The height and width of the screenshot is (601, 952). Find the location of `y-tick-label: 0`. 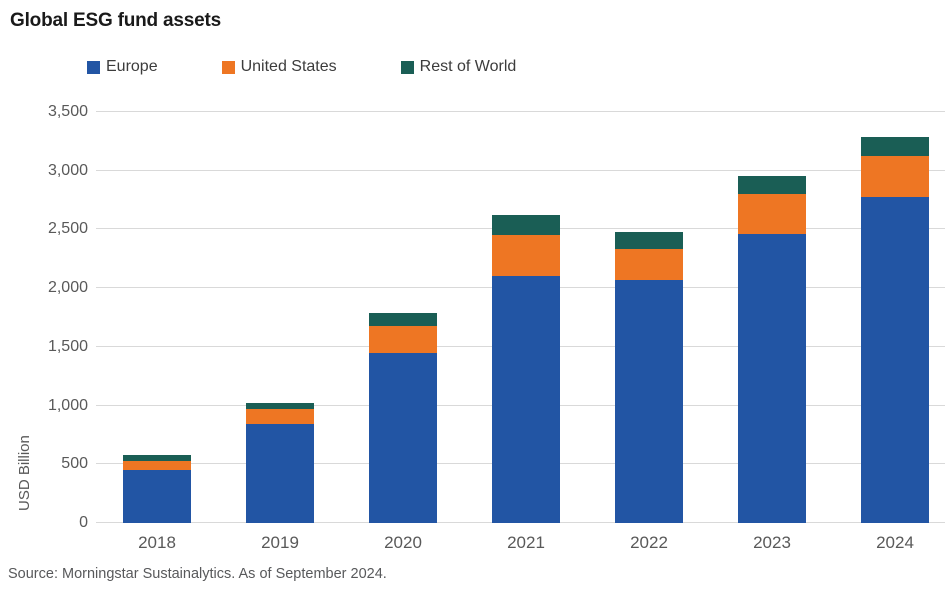

y-tick-label: 0 is located at coordinates (83, 522).